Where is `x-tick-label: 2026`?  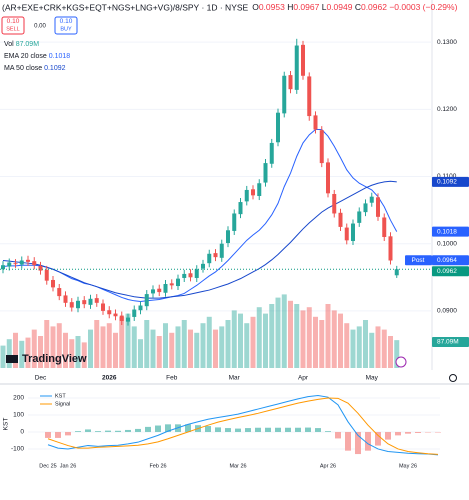
x-tick-label: 2026 is located at coordinates (109, 378).